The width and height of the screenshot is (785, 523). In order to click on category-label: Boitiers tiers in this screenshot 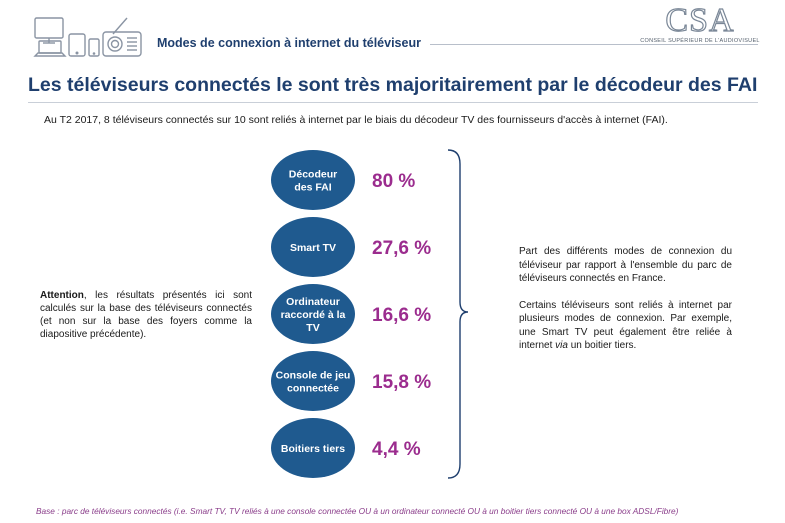, I will do `click(313, 449)`.